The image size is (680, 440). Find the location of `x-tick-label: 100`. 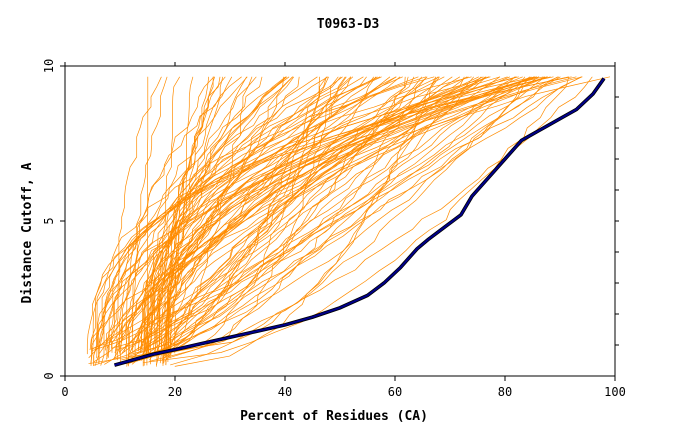

x-tick-label: 100 is located at coordinates (615, 392).